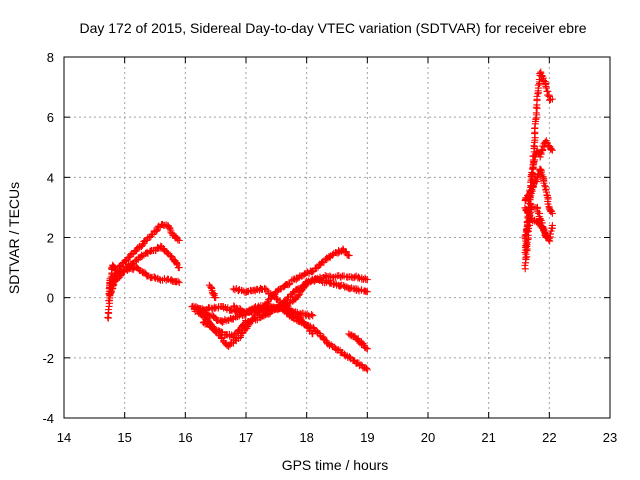  What do you see at coordinates (50, 298) in the screenshot?
I see `y-tick-label: 0` at bounding box center [50, 298].